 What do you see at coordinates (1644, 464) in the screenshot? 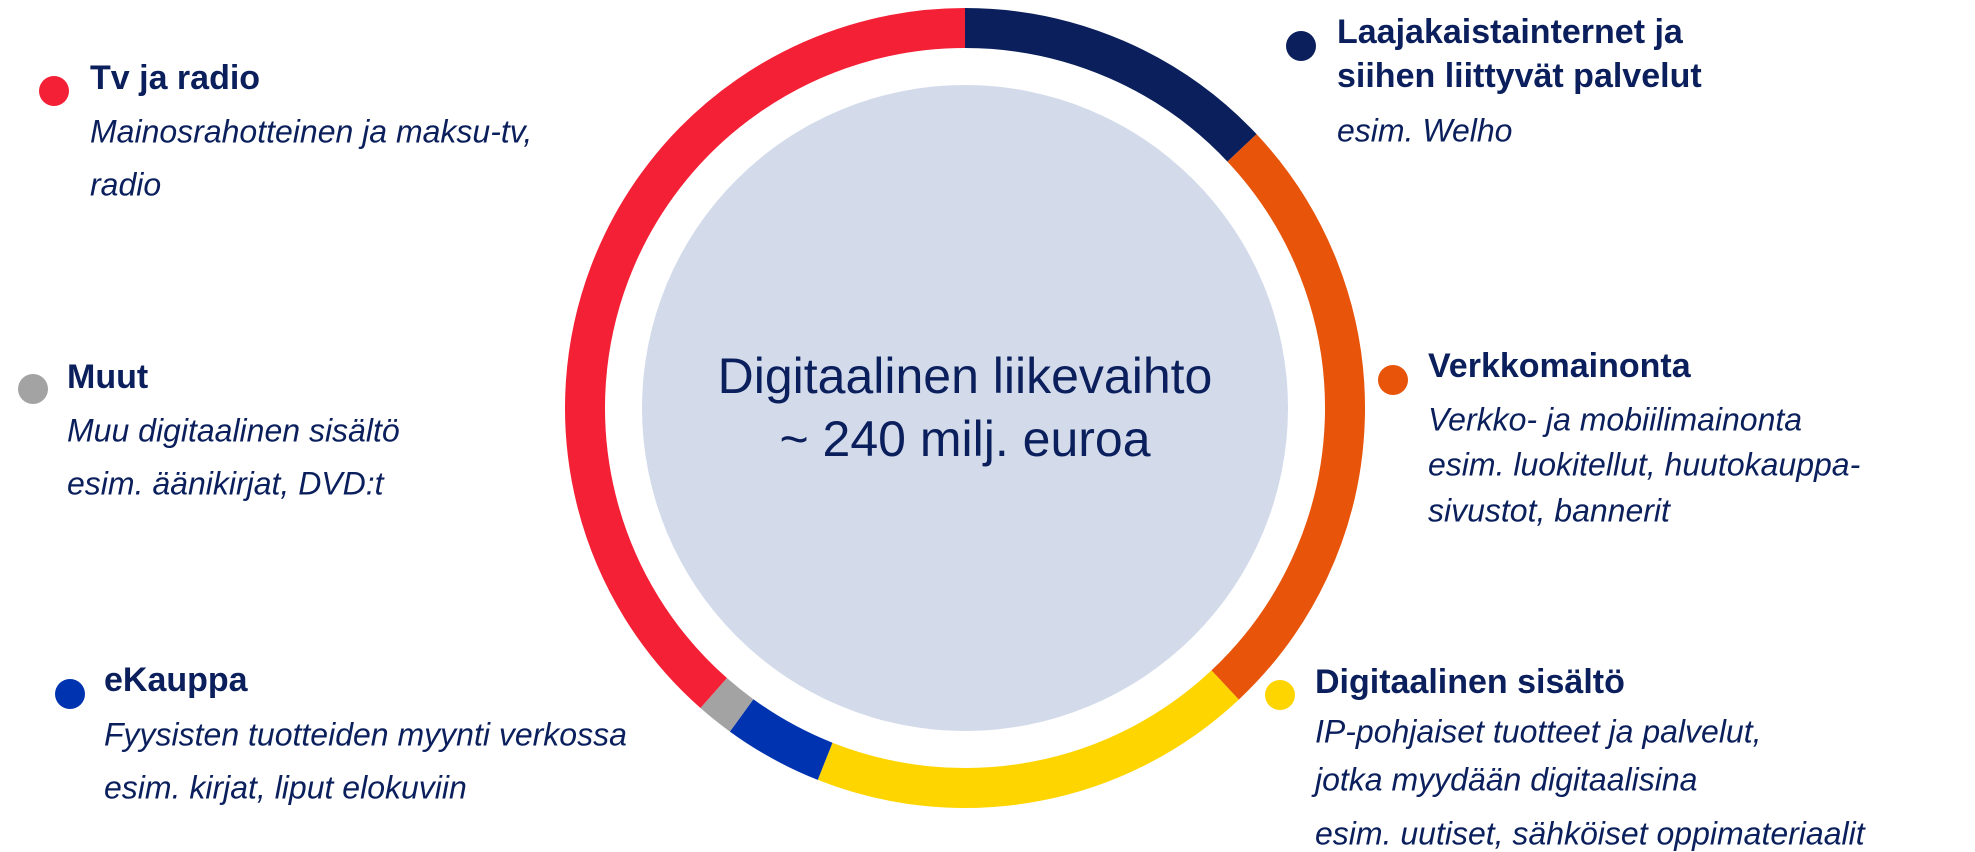
I see `legend-description: esim. luokitellut, huutokauppa-` at bounding box center [1644, 464].